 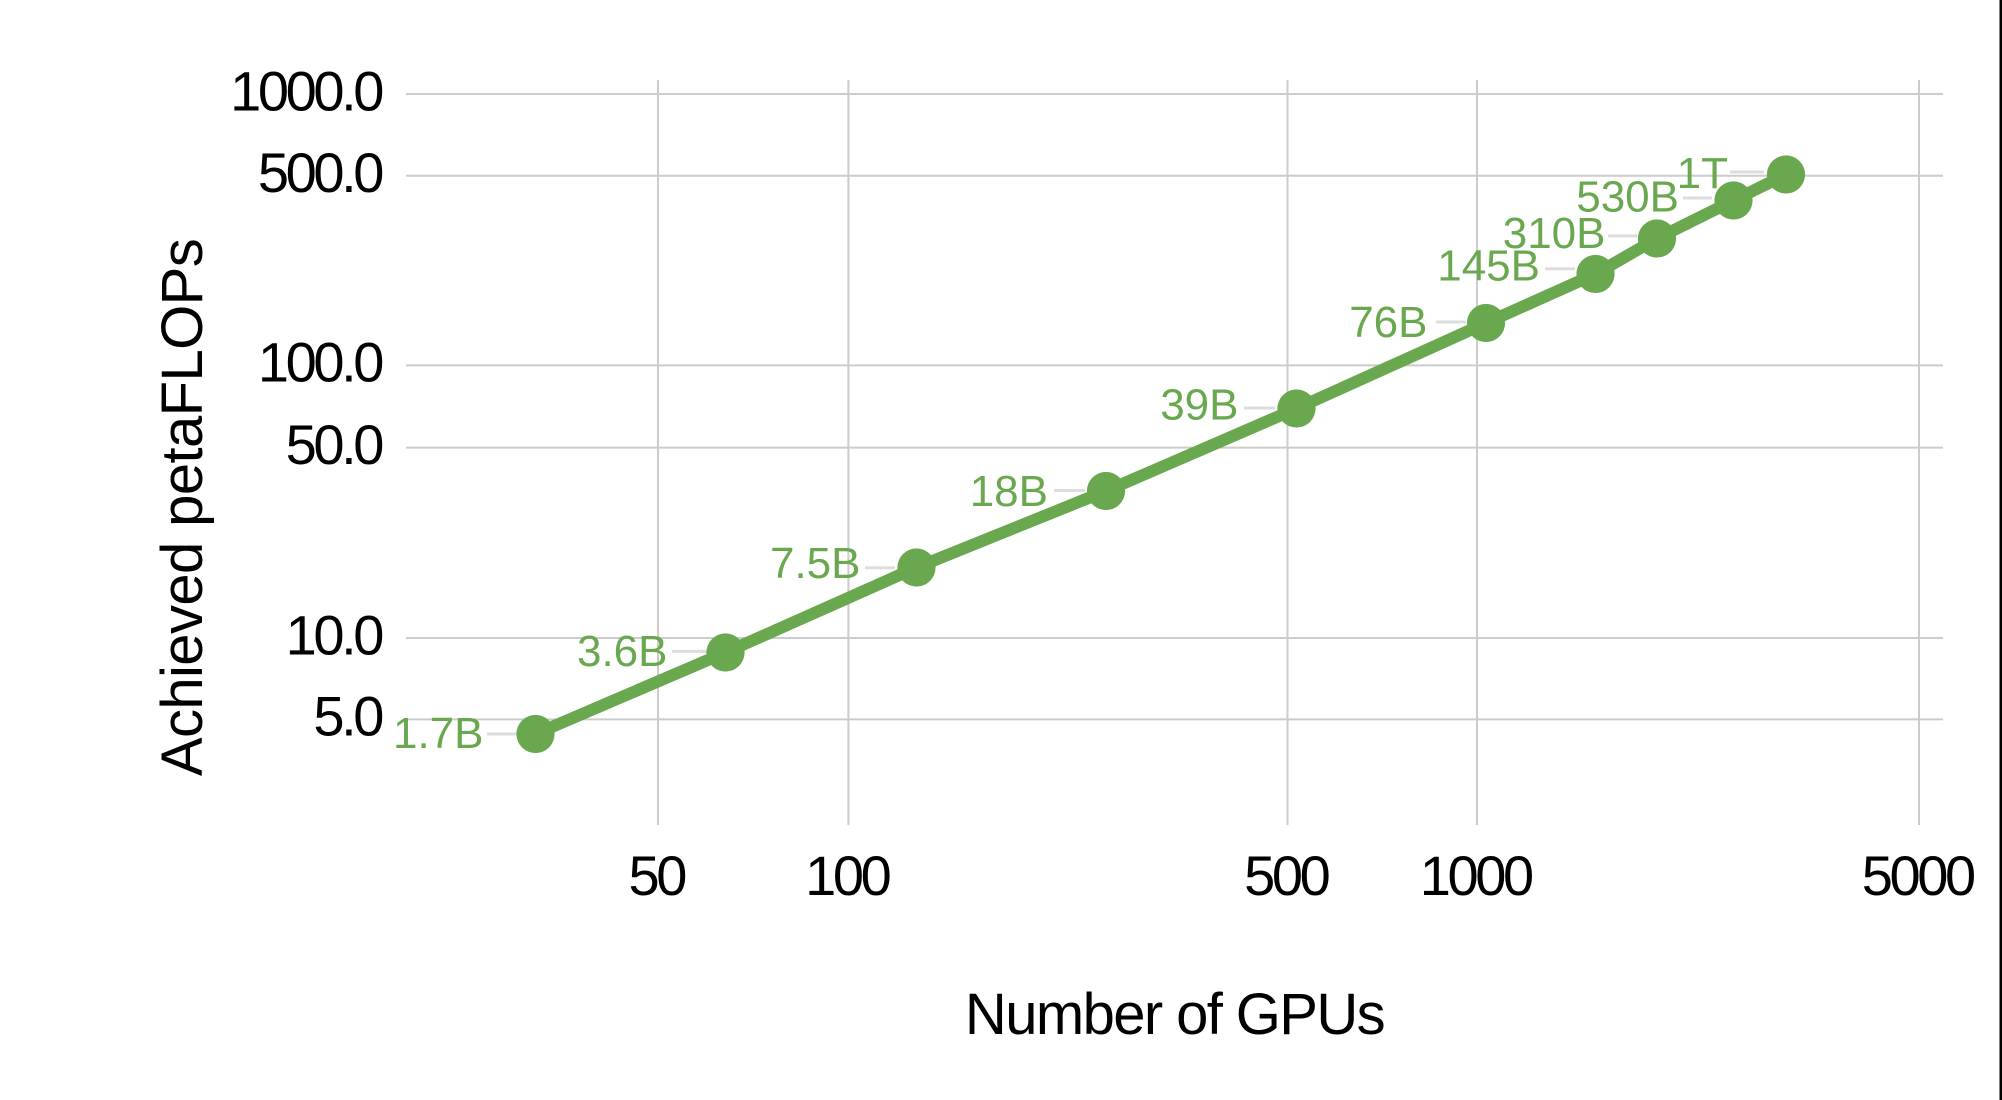 I want to click on svg-text: 530B, so click(x=1627, y=197).